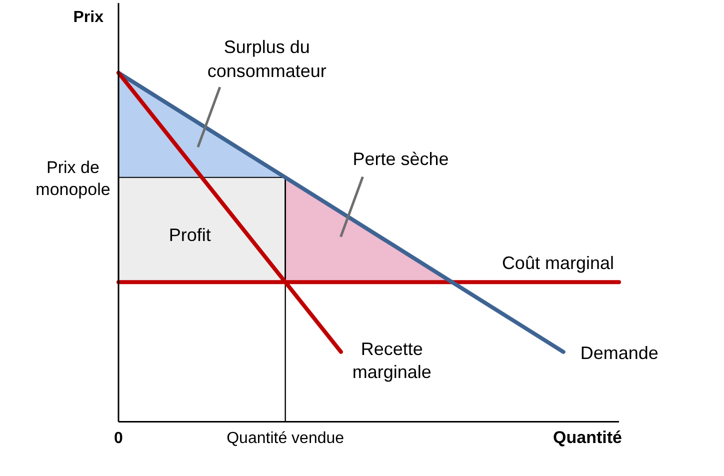 The width and height of the screenshot is (724, 476). Describe the element at coordinates (587, 437) in the screenshot. I see `x-axis-title: Quantité` at that location.